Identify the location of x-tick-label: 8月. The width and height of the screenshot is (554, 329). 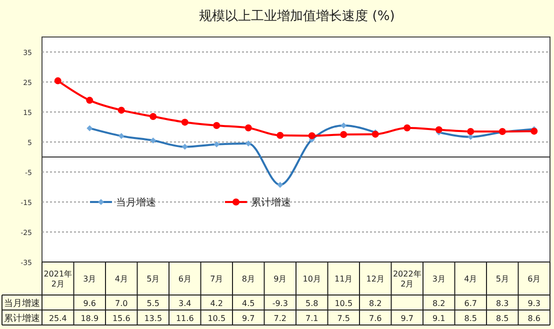
(248, 279).